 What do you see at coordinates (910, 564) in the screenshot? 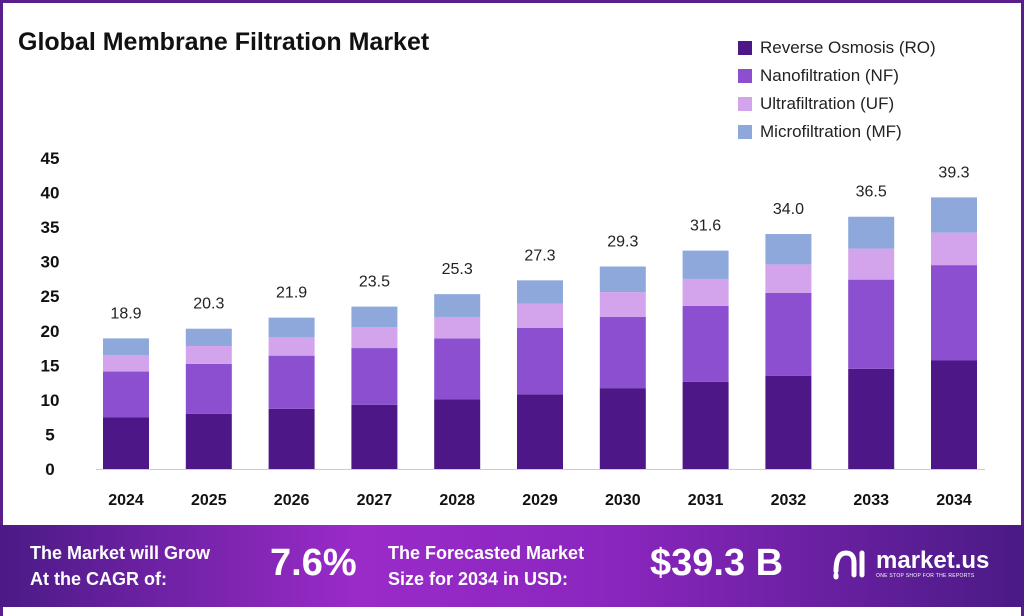
I see `market-us-logo: market.us ONE STOP SHOP FOR THE REPORTS` at bounding box center [910, 564].